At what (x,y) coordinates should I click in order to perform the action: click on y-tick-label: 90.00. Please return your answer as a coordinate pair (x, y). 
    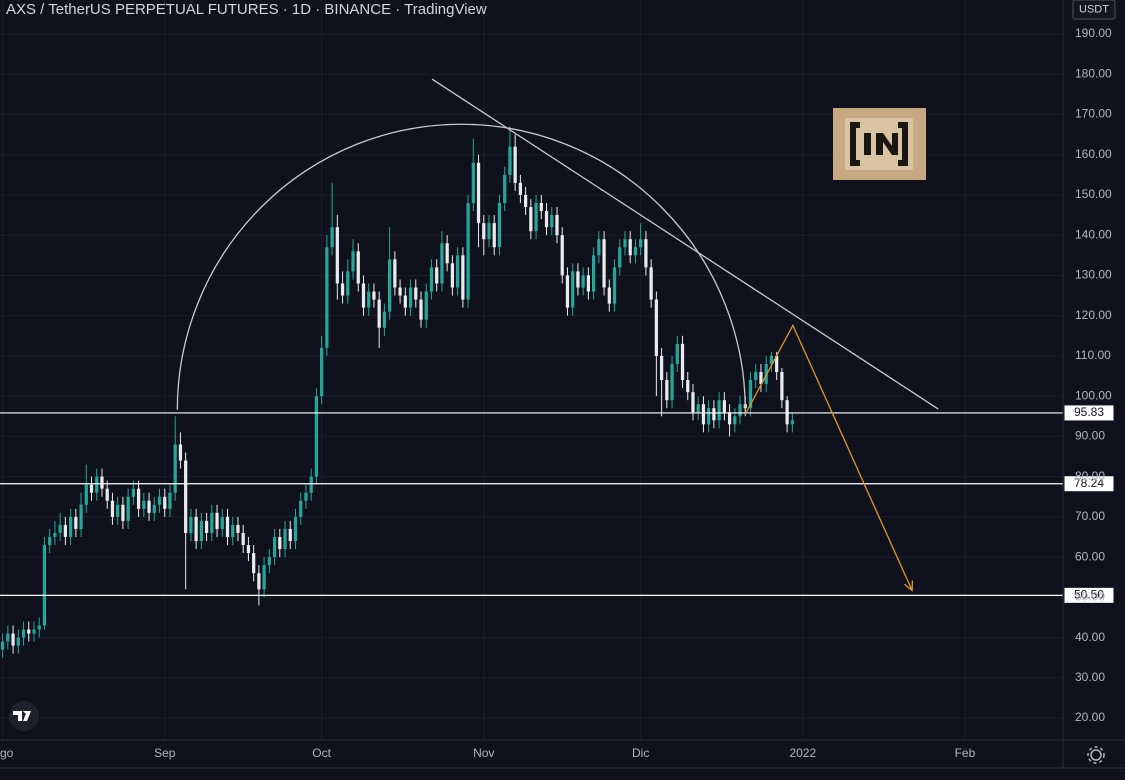
    Looking at the image, I should click on (1090, 436).